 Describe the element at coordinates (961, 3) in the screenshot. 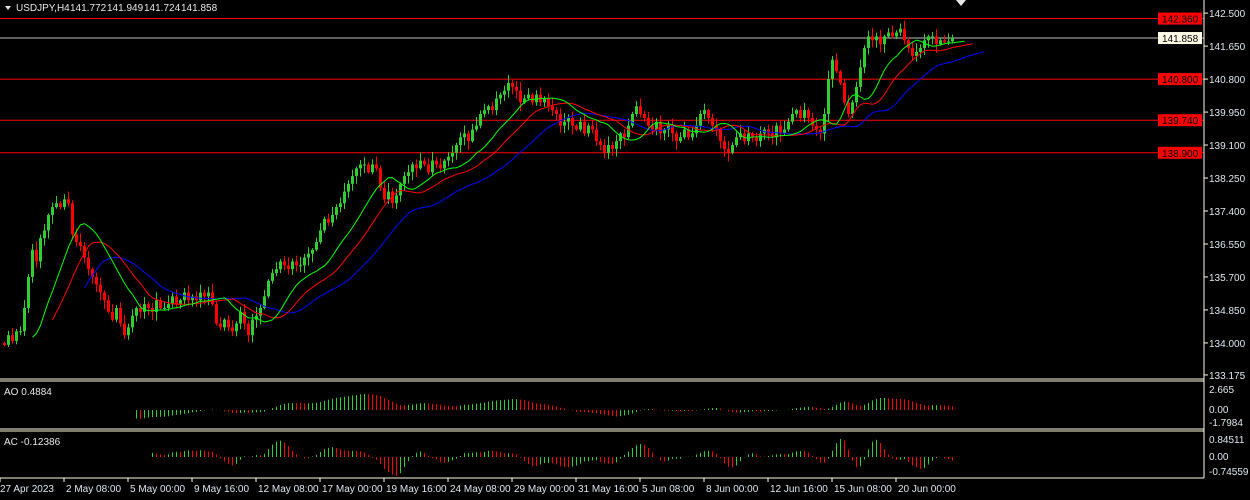

I see `chart-shift-marker-icon` at that location.